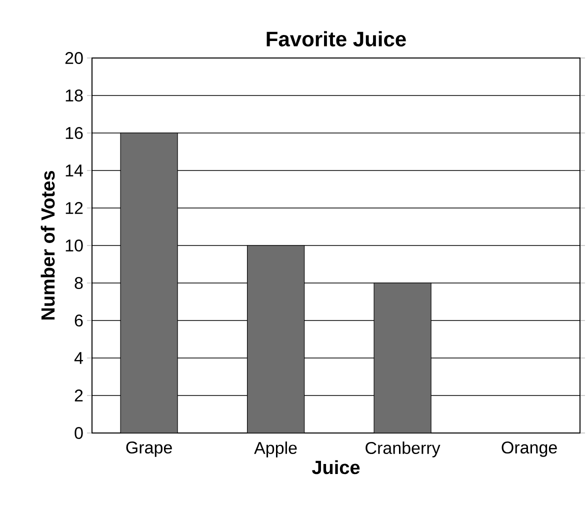 This screenshot has width=587, height=510. What do you see at coordinates (78, 320) in the screenshot?
I see `y-tick-label: 6` at bounding box center [78, 320].